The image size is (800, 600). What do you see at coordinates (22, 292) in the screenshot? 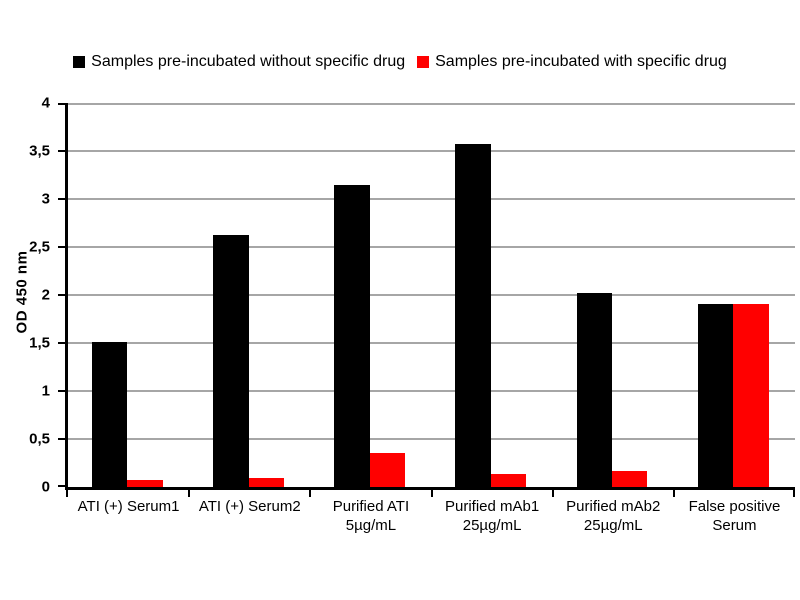
I see `y-axis-title: OD 450 nm` at bounding box center [22, 292].